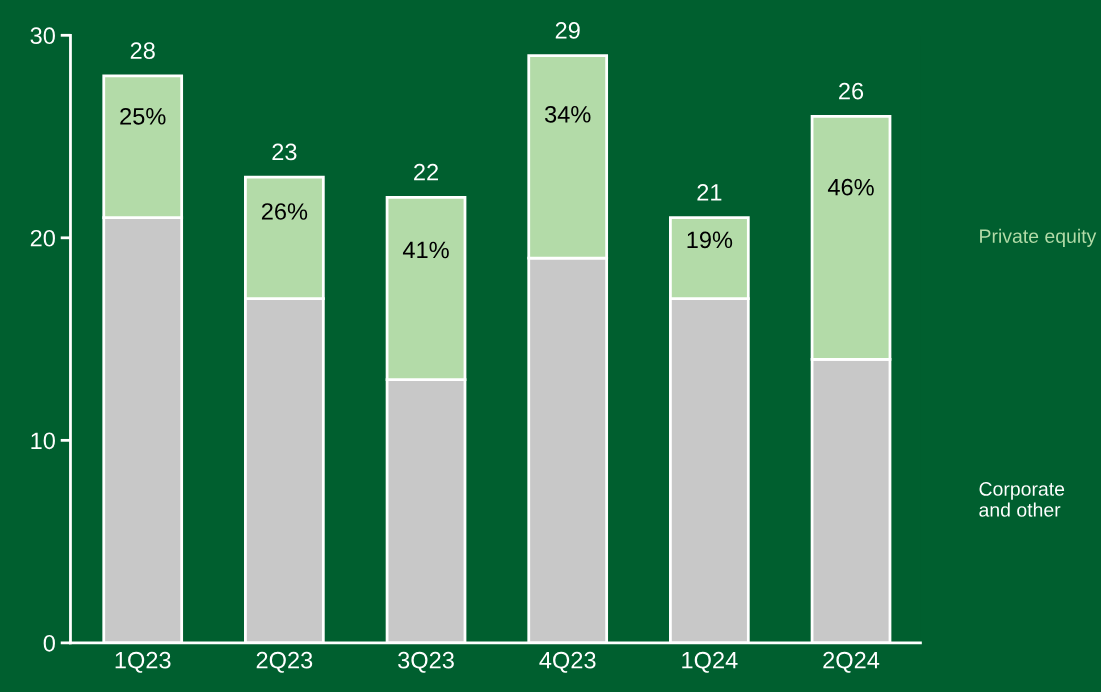  Describe the element at coordinates (49, 643) in the screenshot. I see `y-tick-label: 0` at that location.